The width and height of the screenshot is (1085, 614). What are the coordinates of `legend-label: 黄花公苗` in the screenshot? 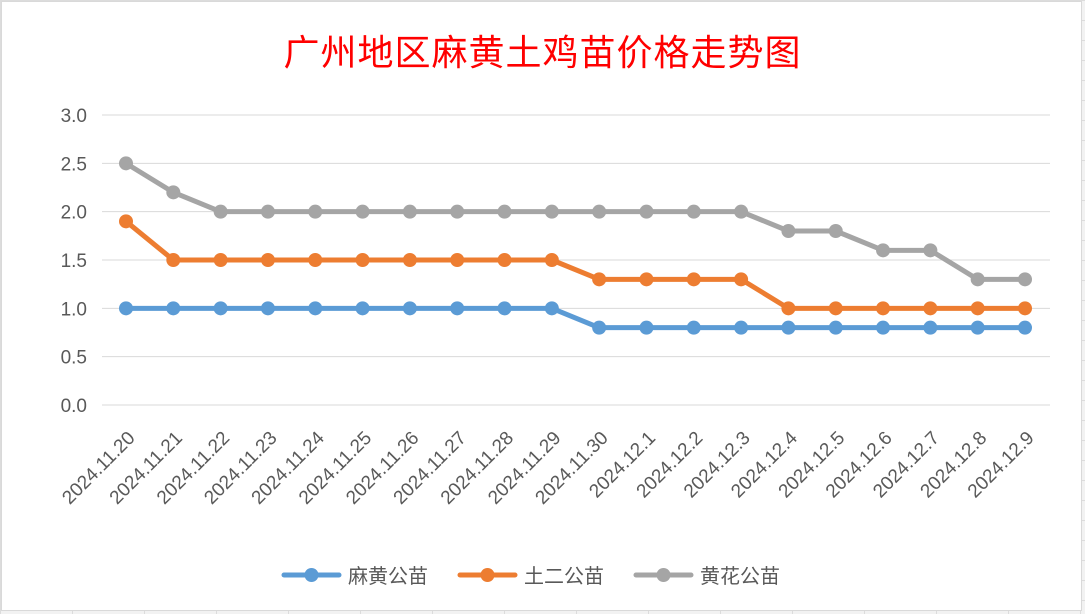 It's located at (740, 576).